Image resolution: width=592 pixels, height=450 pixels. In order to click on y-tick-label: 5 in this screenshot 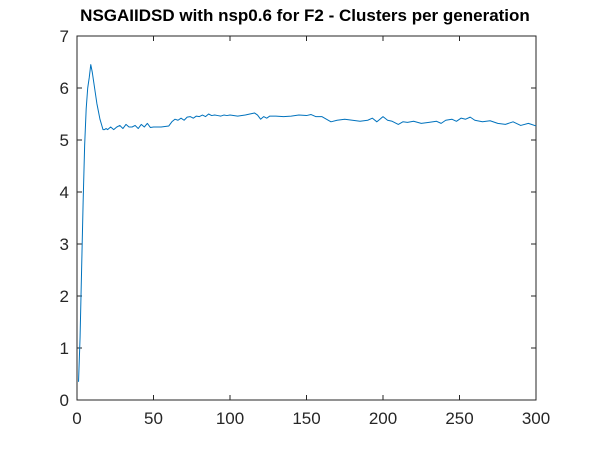, I will do `click(64, 140)`.